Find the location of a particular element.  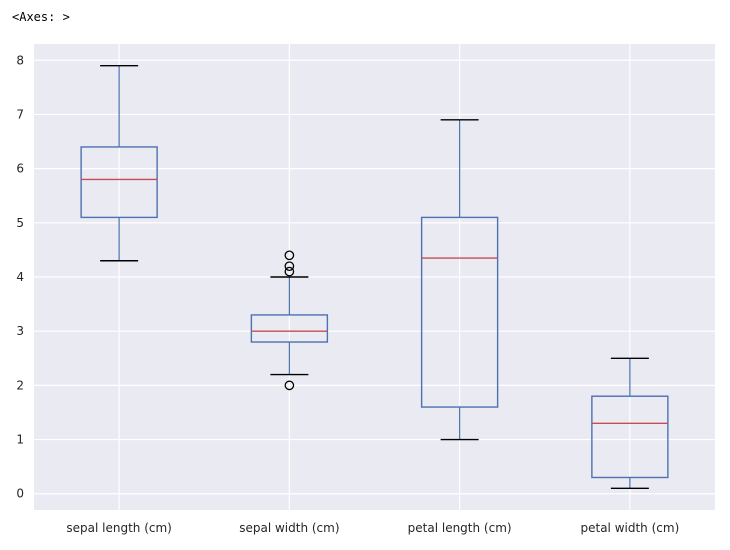

y-tick-label: 1 is located at coordinates (20, 440).